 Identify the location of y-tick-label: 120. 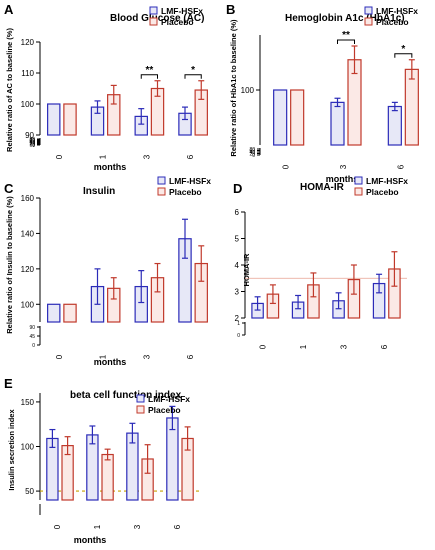
(28, 42).